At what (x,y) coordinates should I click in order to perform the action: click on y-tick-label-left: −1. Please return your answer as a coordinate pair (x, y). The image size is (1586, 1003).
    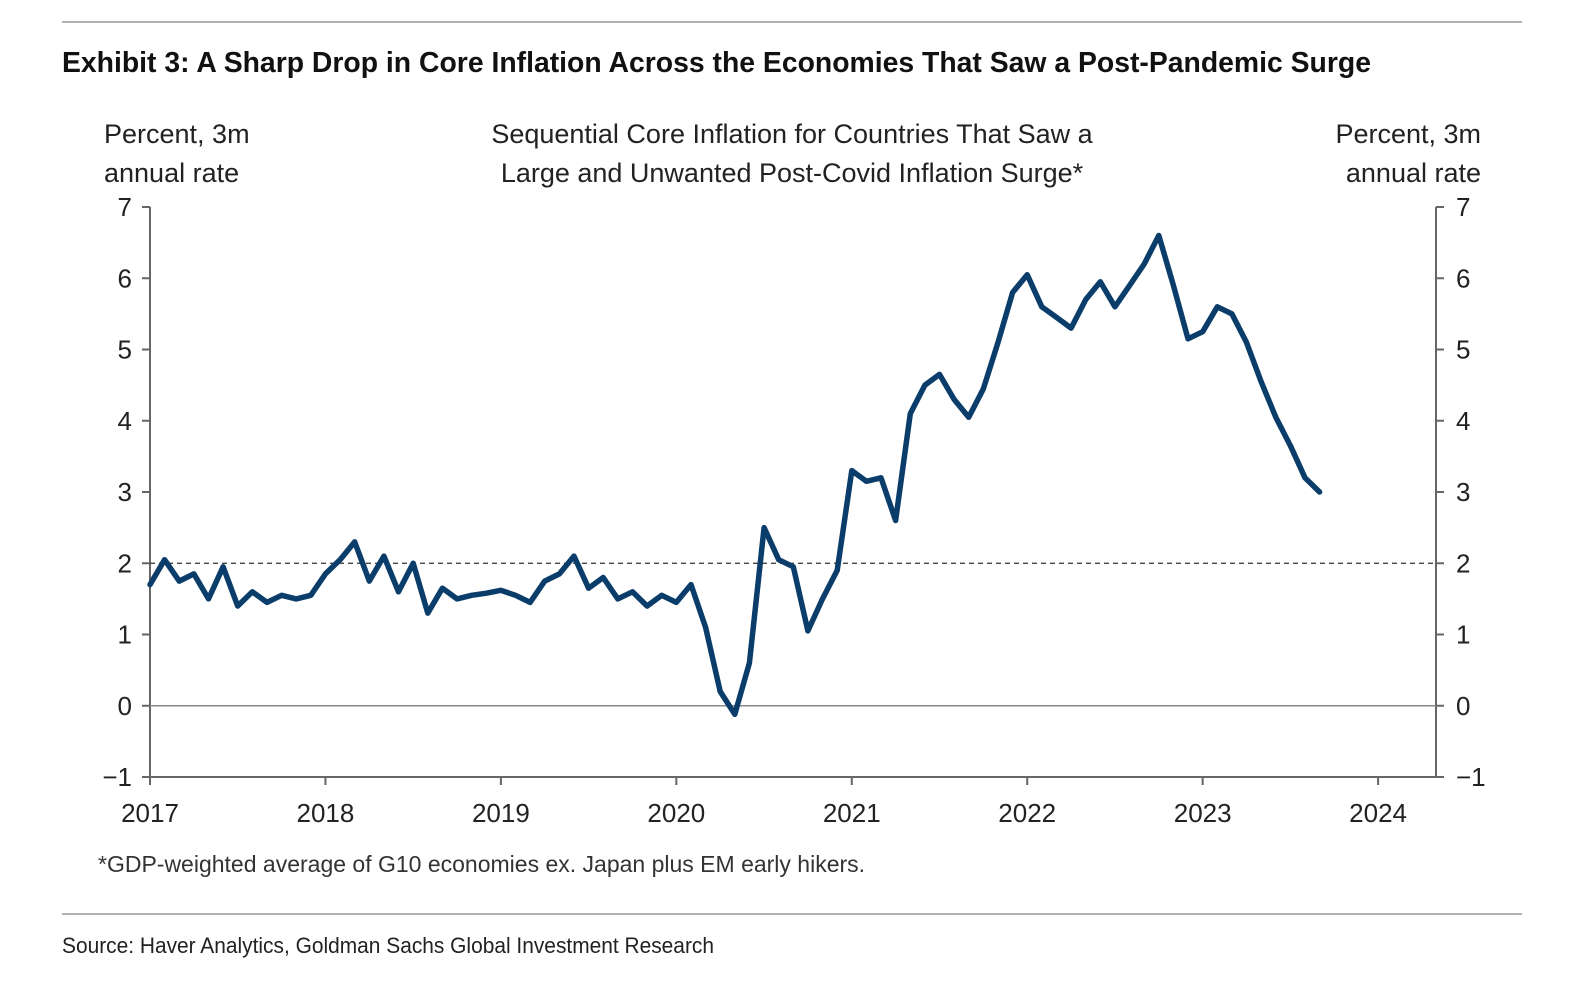
    Looking at the image, I should click on (117, 777).